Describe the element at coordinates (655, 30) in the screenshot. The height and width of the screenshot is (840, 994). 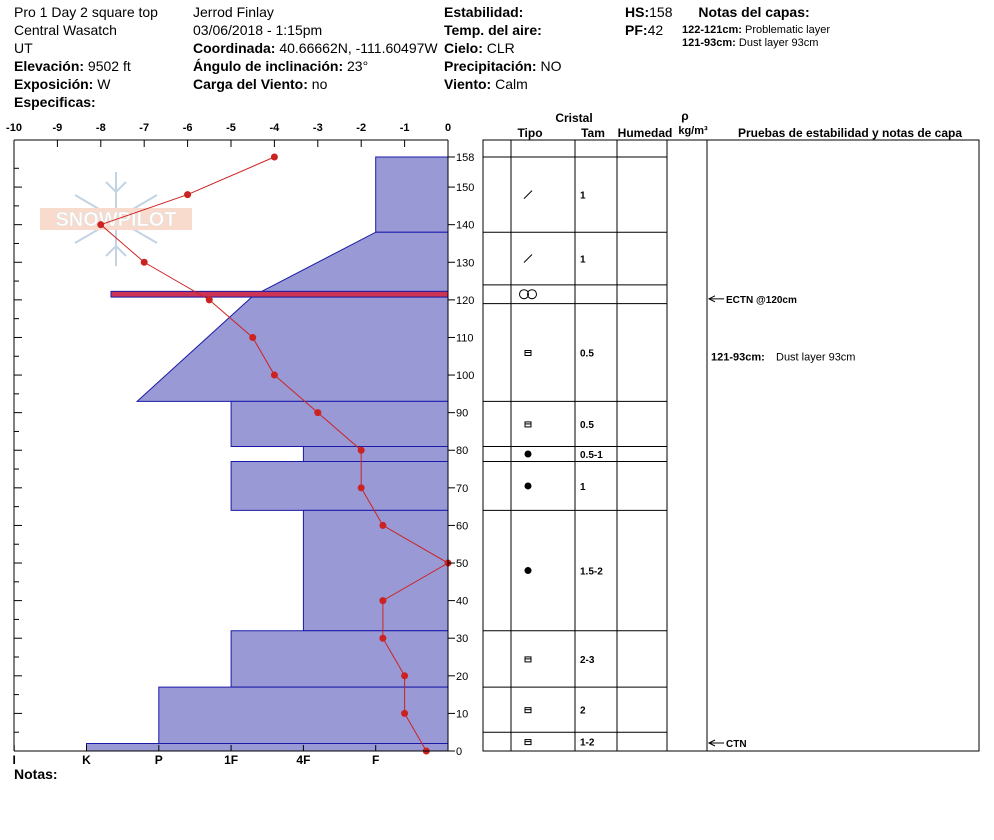
I see `pf-value: 42` at that location.